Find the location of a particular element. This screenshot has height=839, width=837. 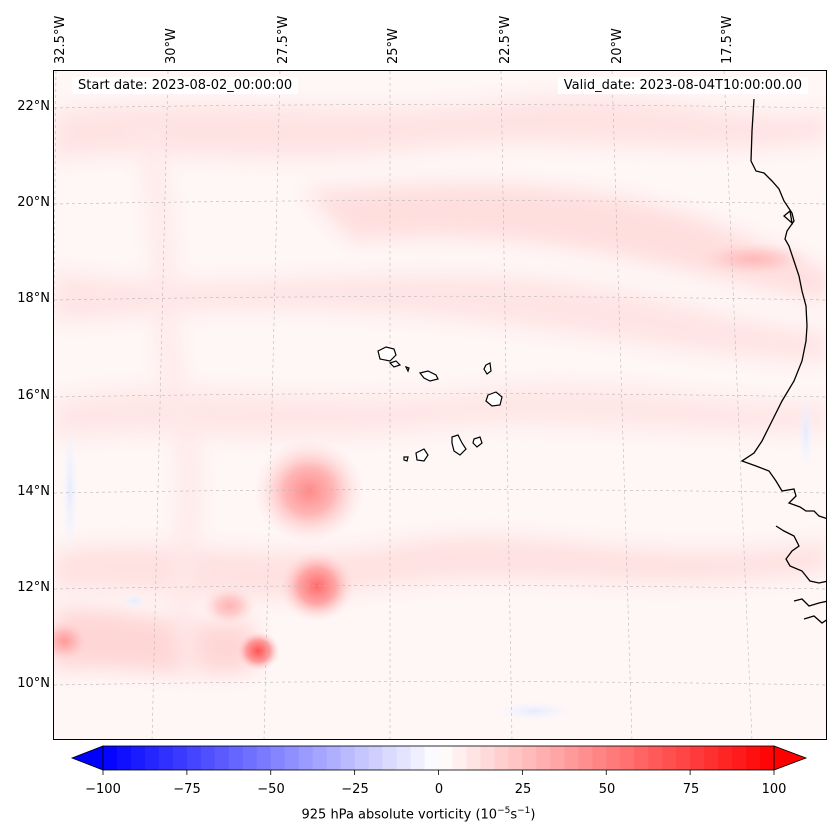

lat-label-12n: 12°N is located at coordinates (33, 587).